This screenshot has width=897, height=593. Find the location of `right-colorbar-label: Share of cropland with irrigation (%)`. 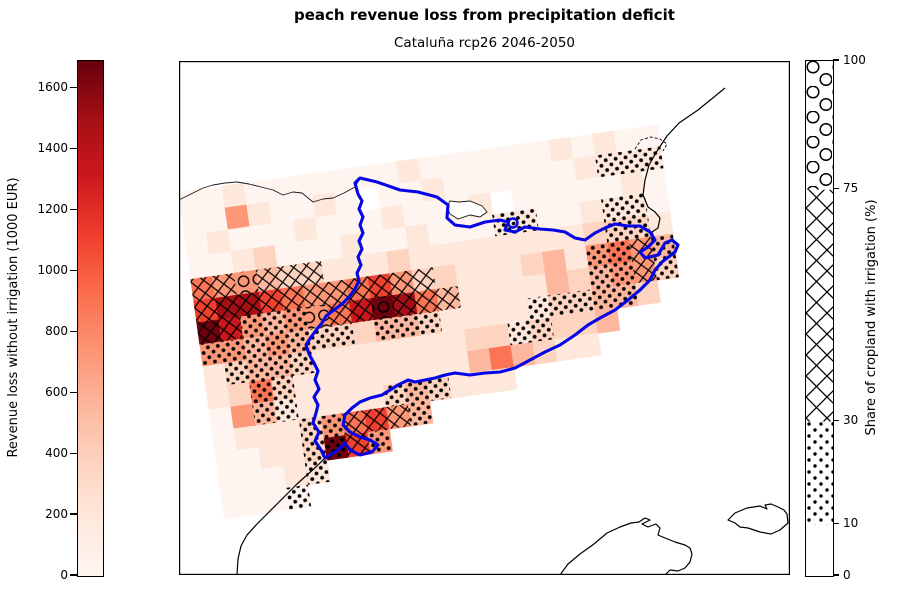

right-colorbar-label: Share of cropland with irrigation (%) is located at coordinates (871, 317).